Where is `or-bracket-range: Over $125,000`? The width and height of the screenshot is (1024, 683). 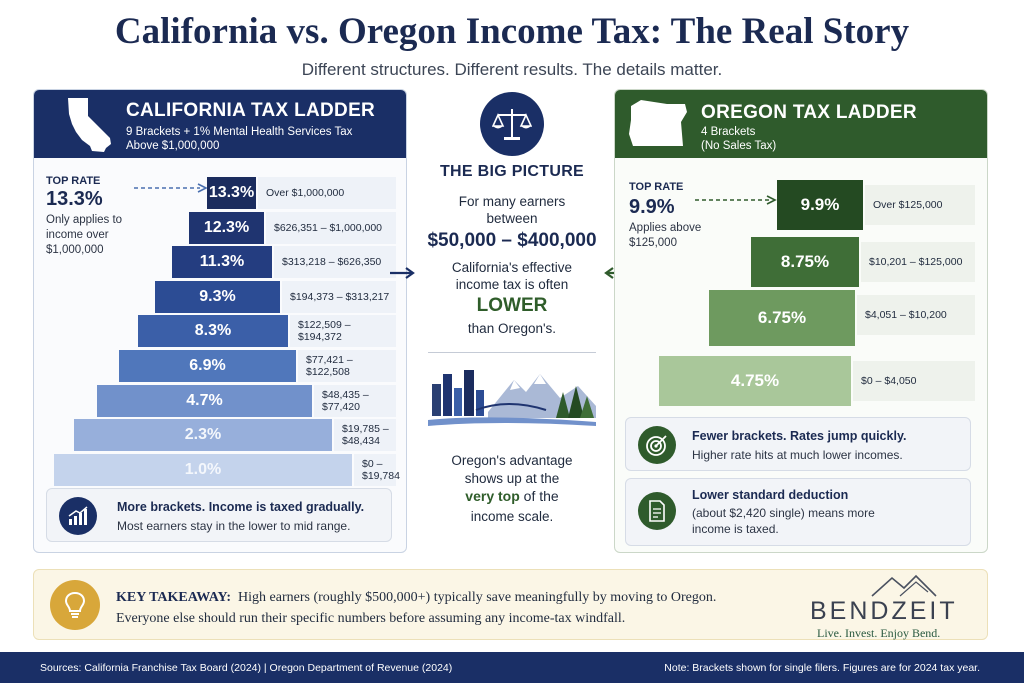 or-bracket-range: Over $125,000 is located at coordinates (920, 205).